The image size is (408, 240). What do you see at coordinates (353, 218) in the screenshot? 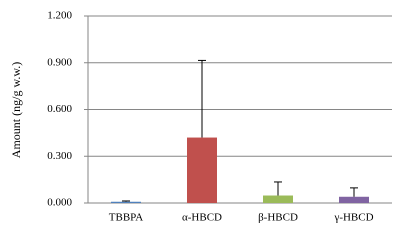
I see `x-tick-label: γ-HBCD` at bounding box center [353, 218].